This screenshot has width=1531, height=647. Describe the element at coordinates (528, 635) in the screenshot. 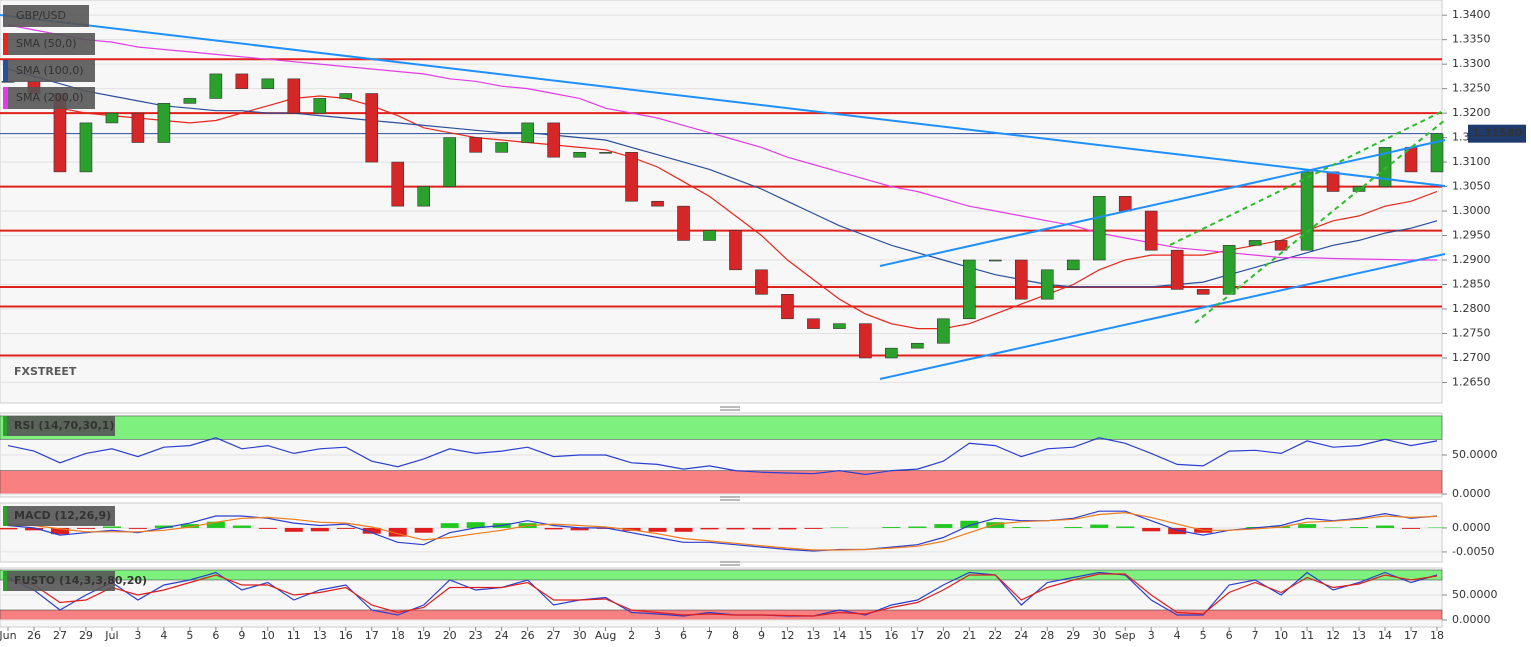

I see `x-tick-label: 26` at that location.